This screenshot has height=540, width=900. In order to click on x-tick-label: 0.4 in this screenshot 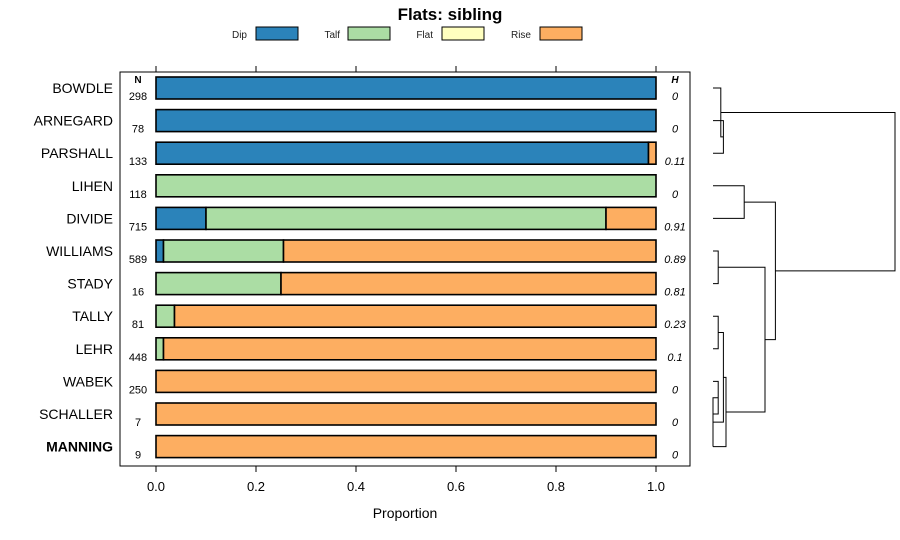, I will do `click(356, 486)`.